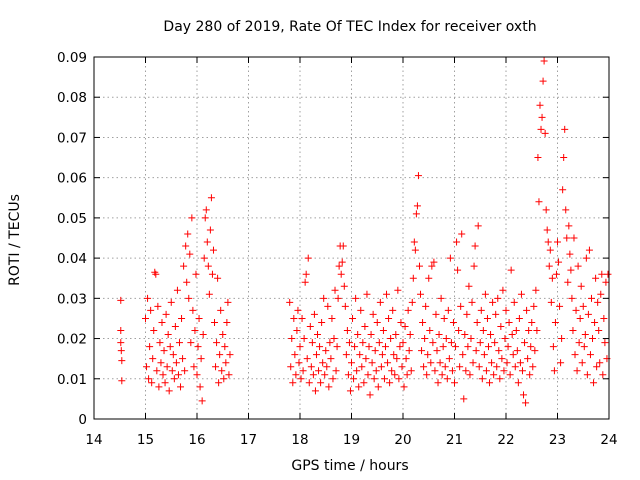 This screenshot has height=480, width=640. I want to click on x-tick-label: 18, so click(299, 440).